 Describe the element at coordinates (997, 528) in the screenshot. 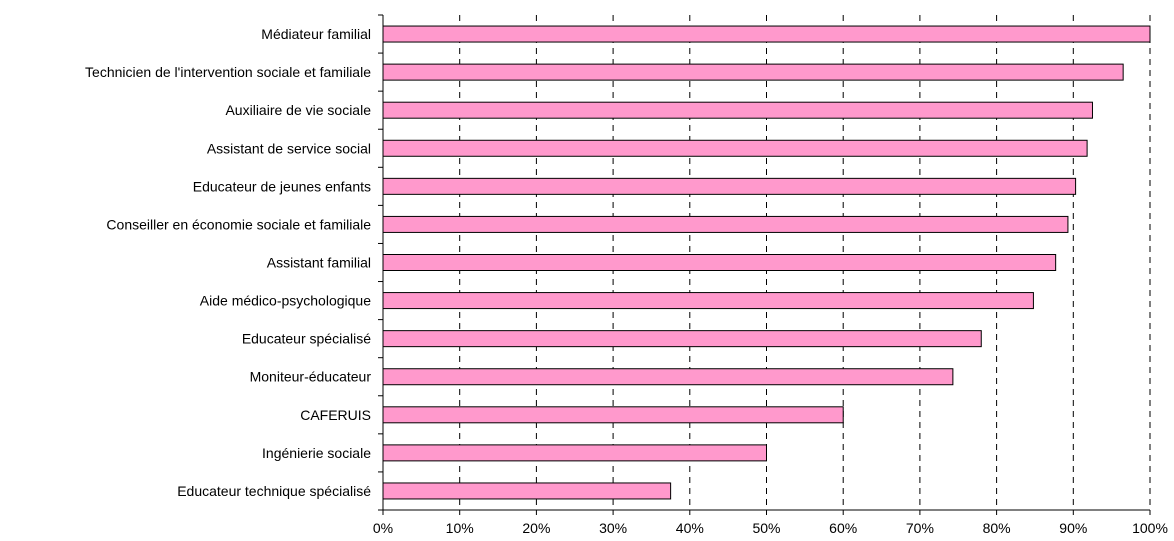

I see `x-tick-label: 80%` at that location.